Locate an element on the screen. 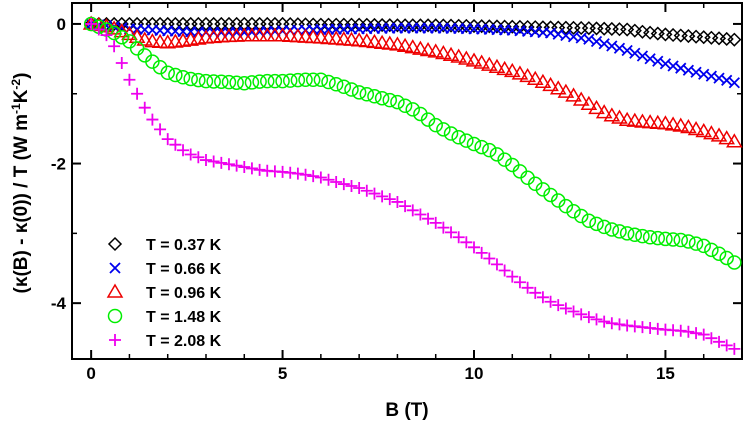 Image resolution: width=747 pixels, height=422 pixels. y-axis-title-exp1: -1 is located at coordinates (16, 108).